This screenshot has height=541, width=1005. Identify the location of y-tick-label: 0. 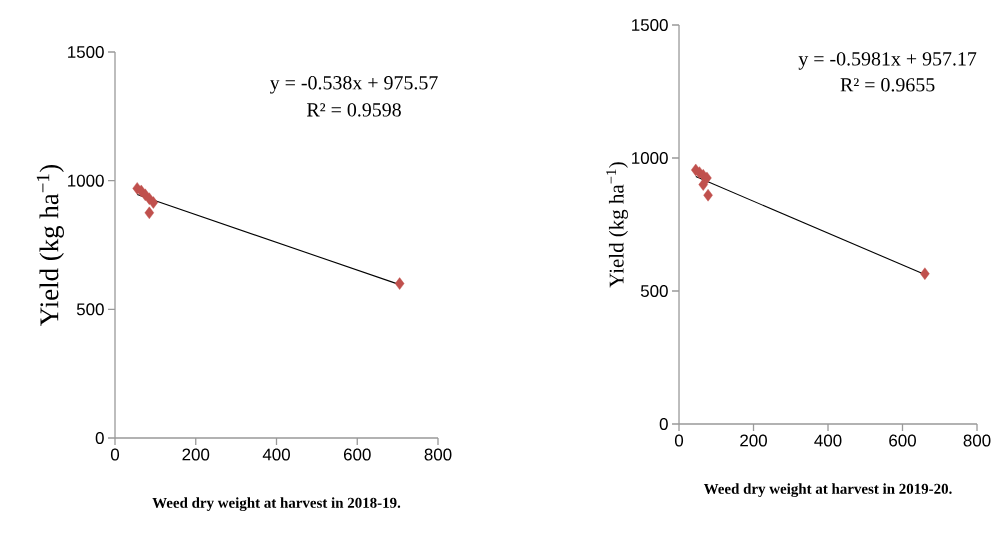
(663, 424).